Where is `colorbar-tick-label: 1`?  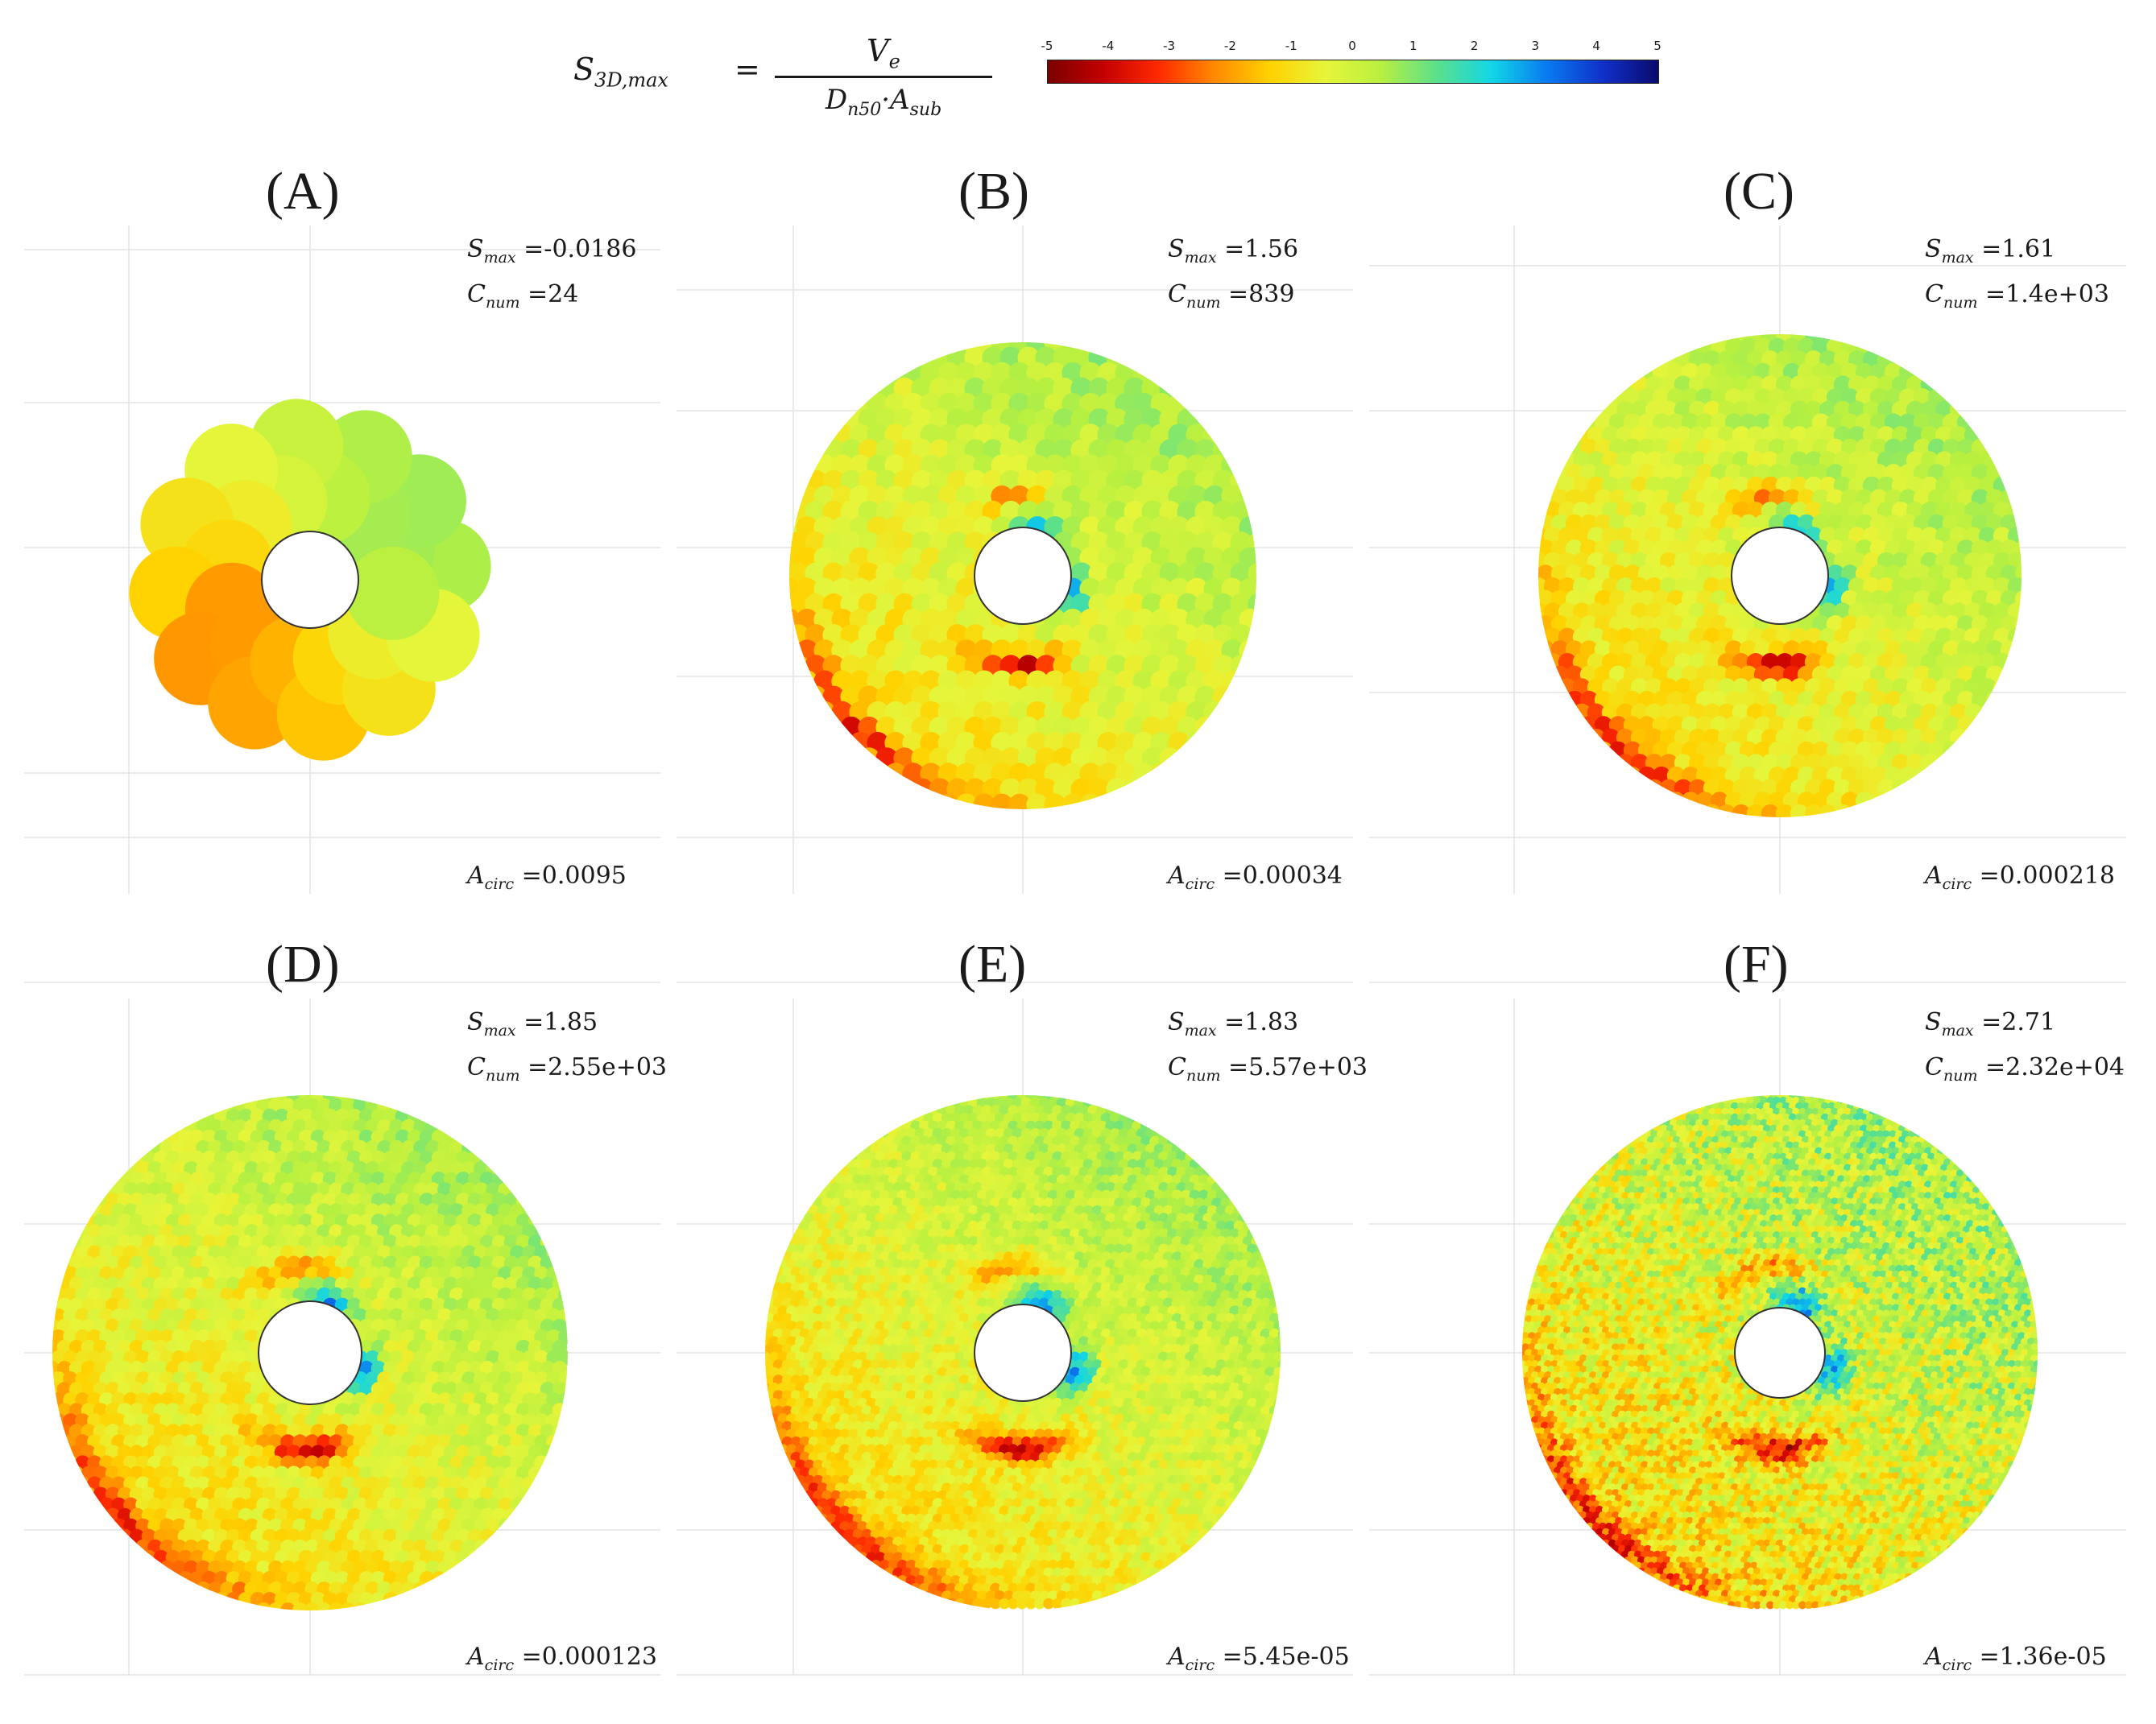
colorbar-tick-label: 1 is located at coordinates (1413, 46).